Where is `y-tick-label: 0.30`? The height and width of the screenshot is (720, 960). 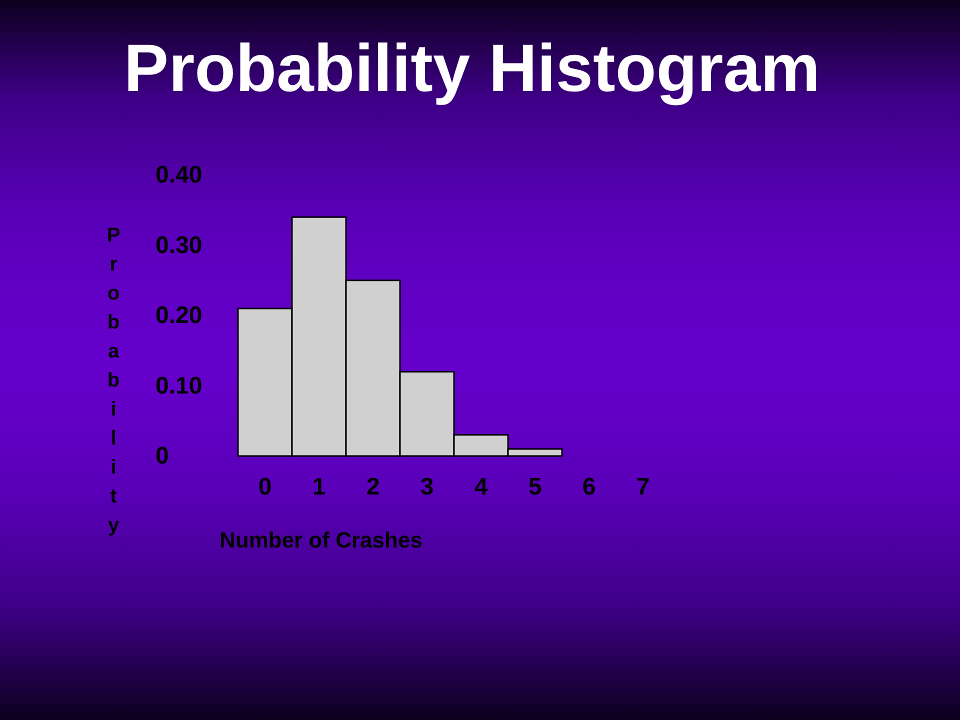
y-tick-label: 0.30 is located at coordinates (179, 245).